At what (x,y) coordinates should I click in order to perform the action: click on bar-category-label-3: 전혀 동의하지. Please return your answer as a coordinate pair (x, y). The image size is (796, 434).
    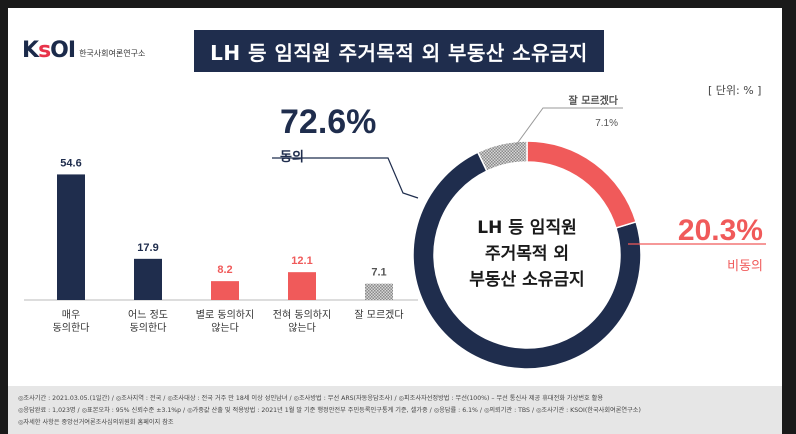
    Looking at the image, I should click on (302, 314).